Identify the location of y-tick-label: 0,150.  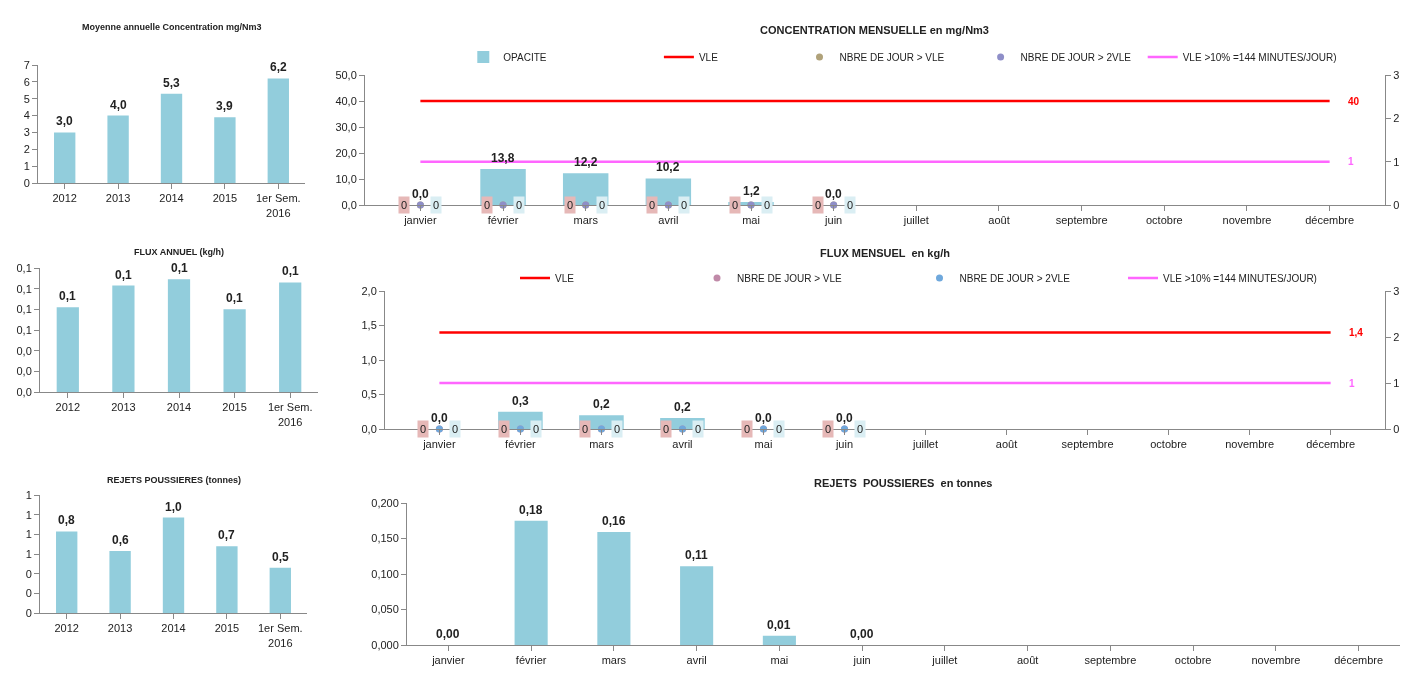
(385, 538).